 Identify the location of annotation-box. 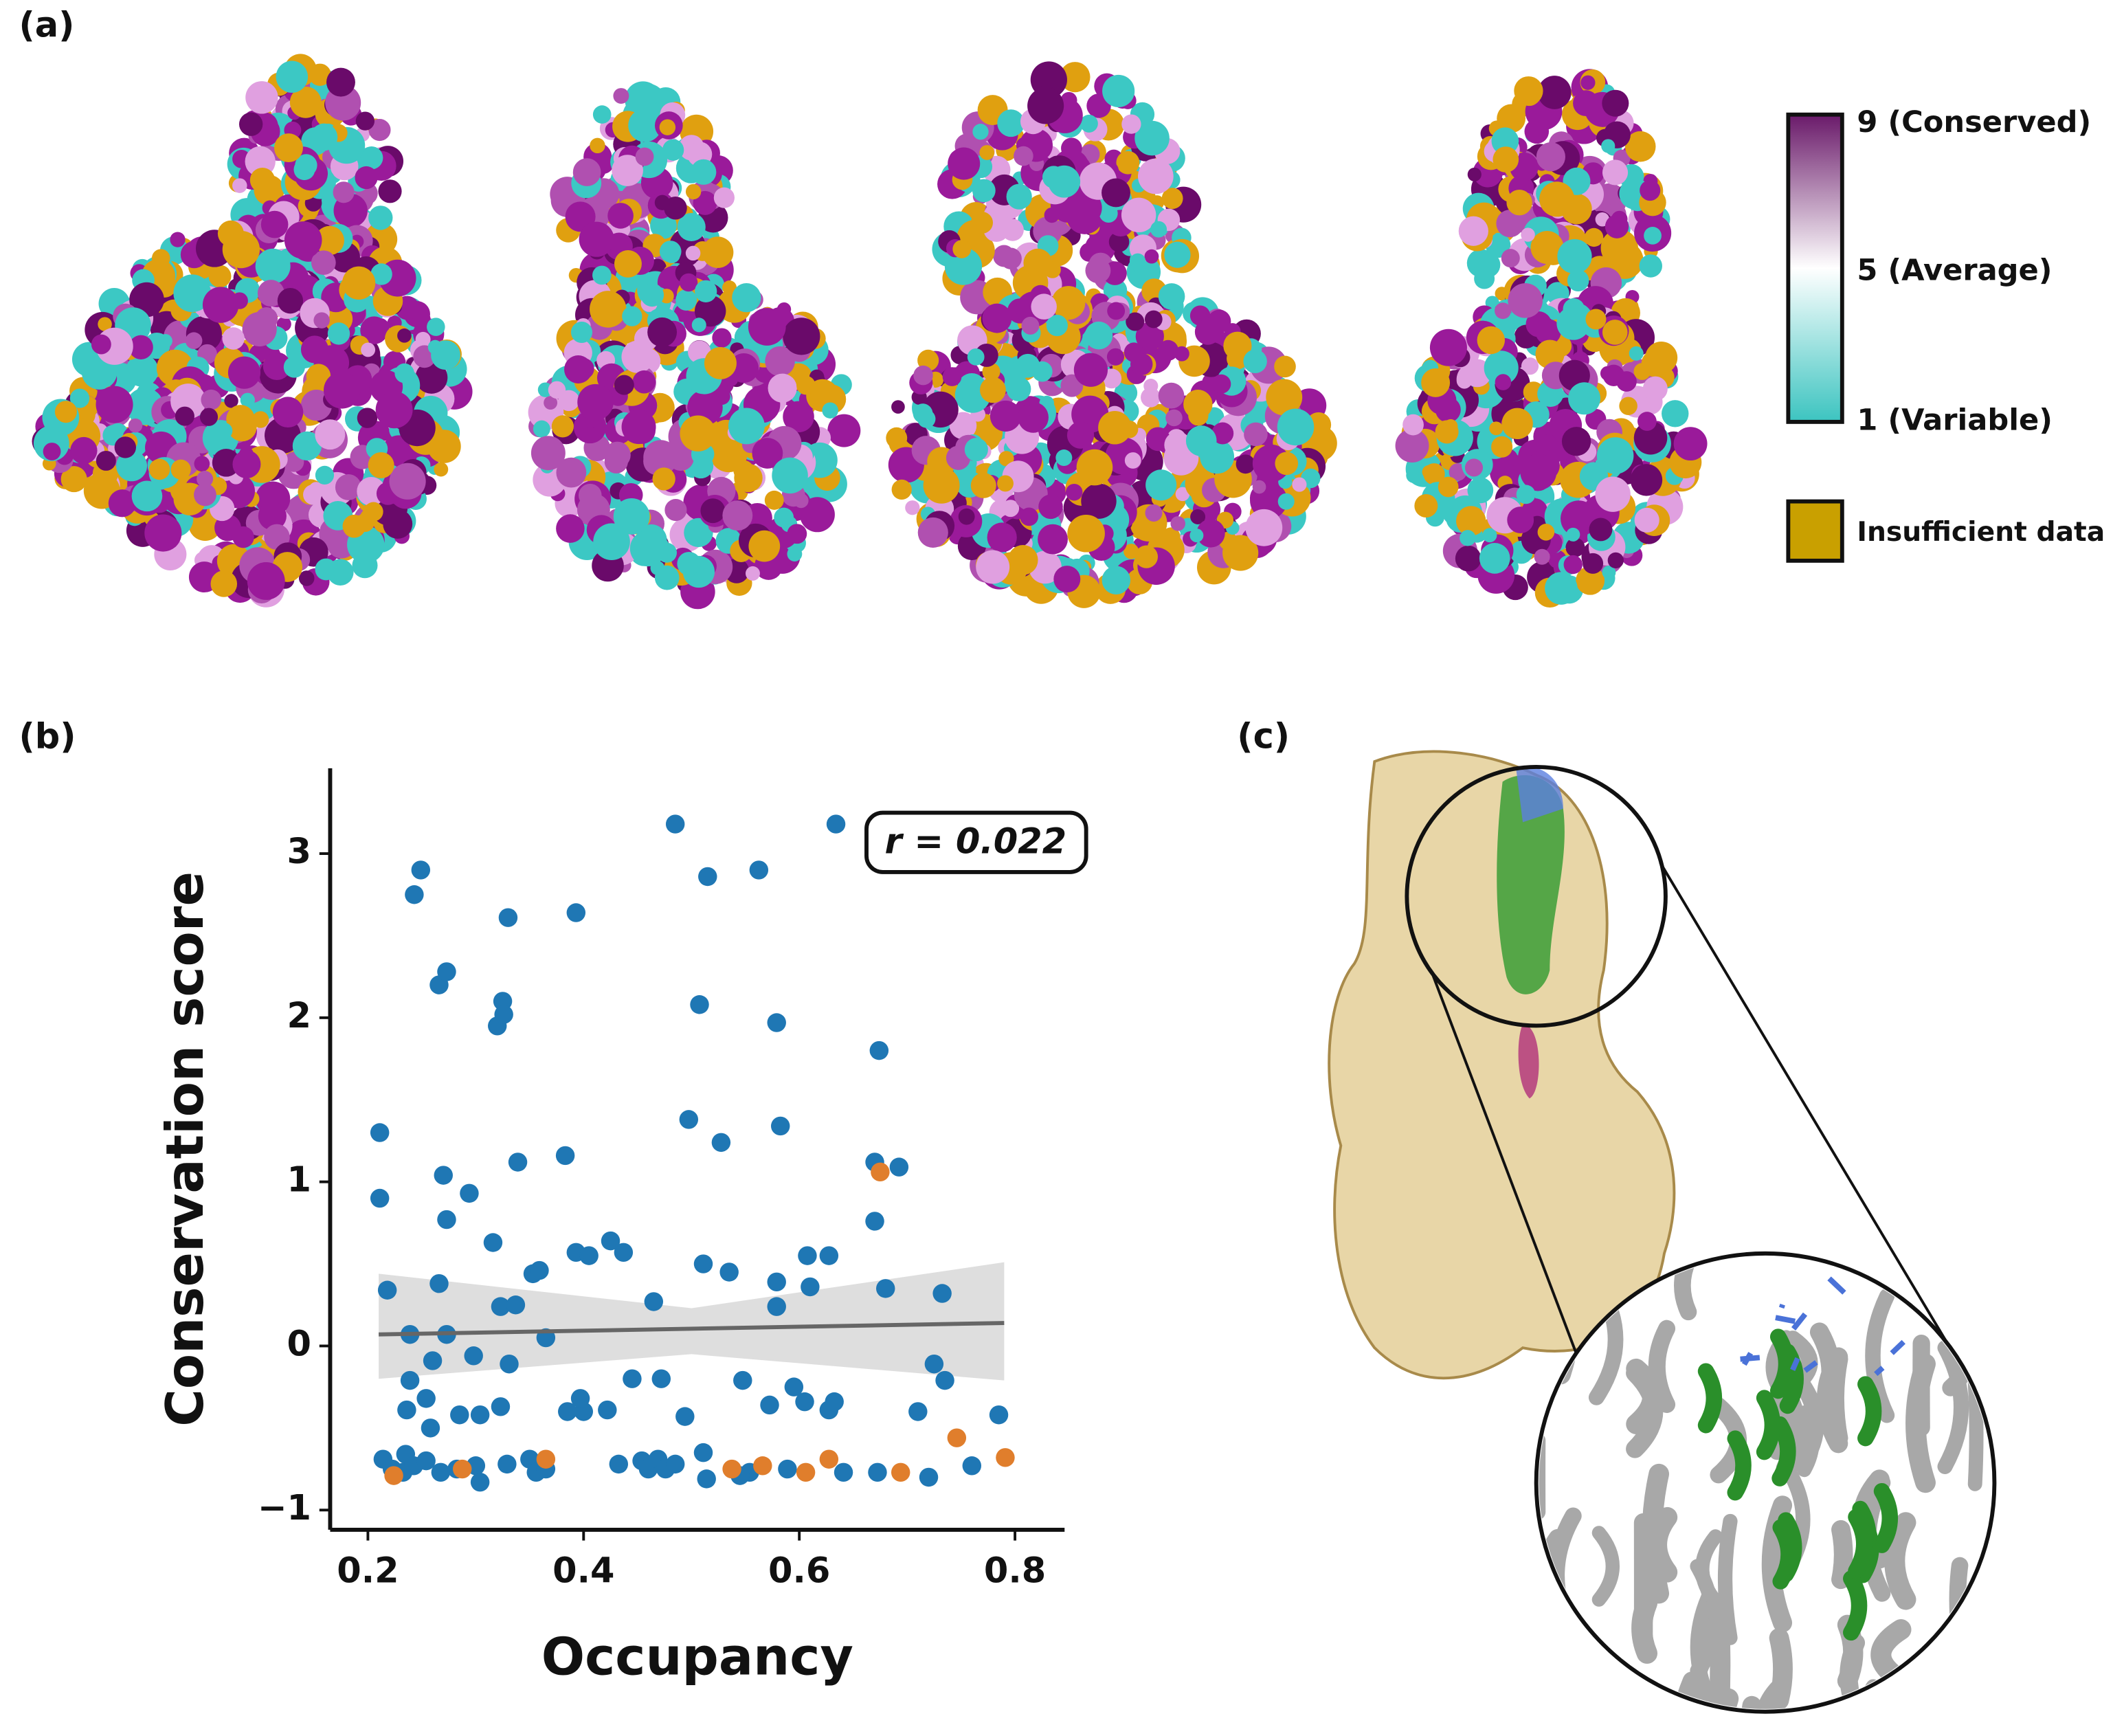
(976, 842).